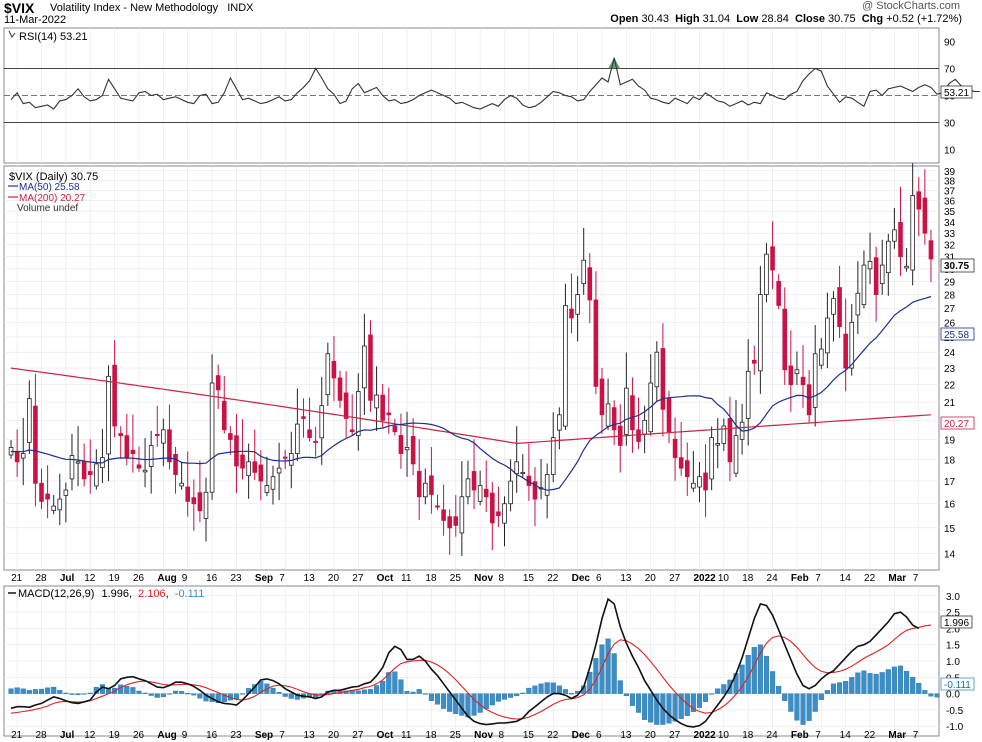 This screenshot has width=982, height=742. What do you see at coordinates (624, 19) in the screenshot?
I see `open-label: Open` at bounding box center [624, 19].